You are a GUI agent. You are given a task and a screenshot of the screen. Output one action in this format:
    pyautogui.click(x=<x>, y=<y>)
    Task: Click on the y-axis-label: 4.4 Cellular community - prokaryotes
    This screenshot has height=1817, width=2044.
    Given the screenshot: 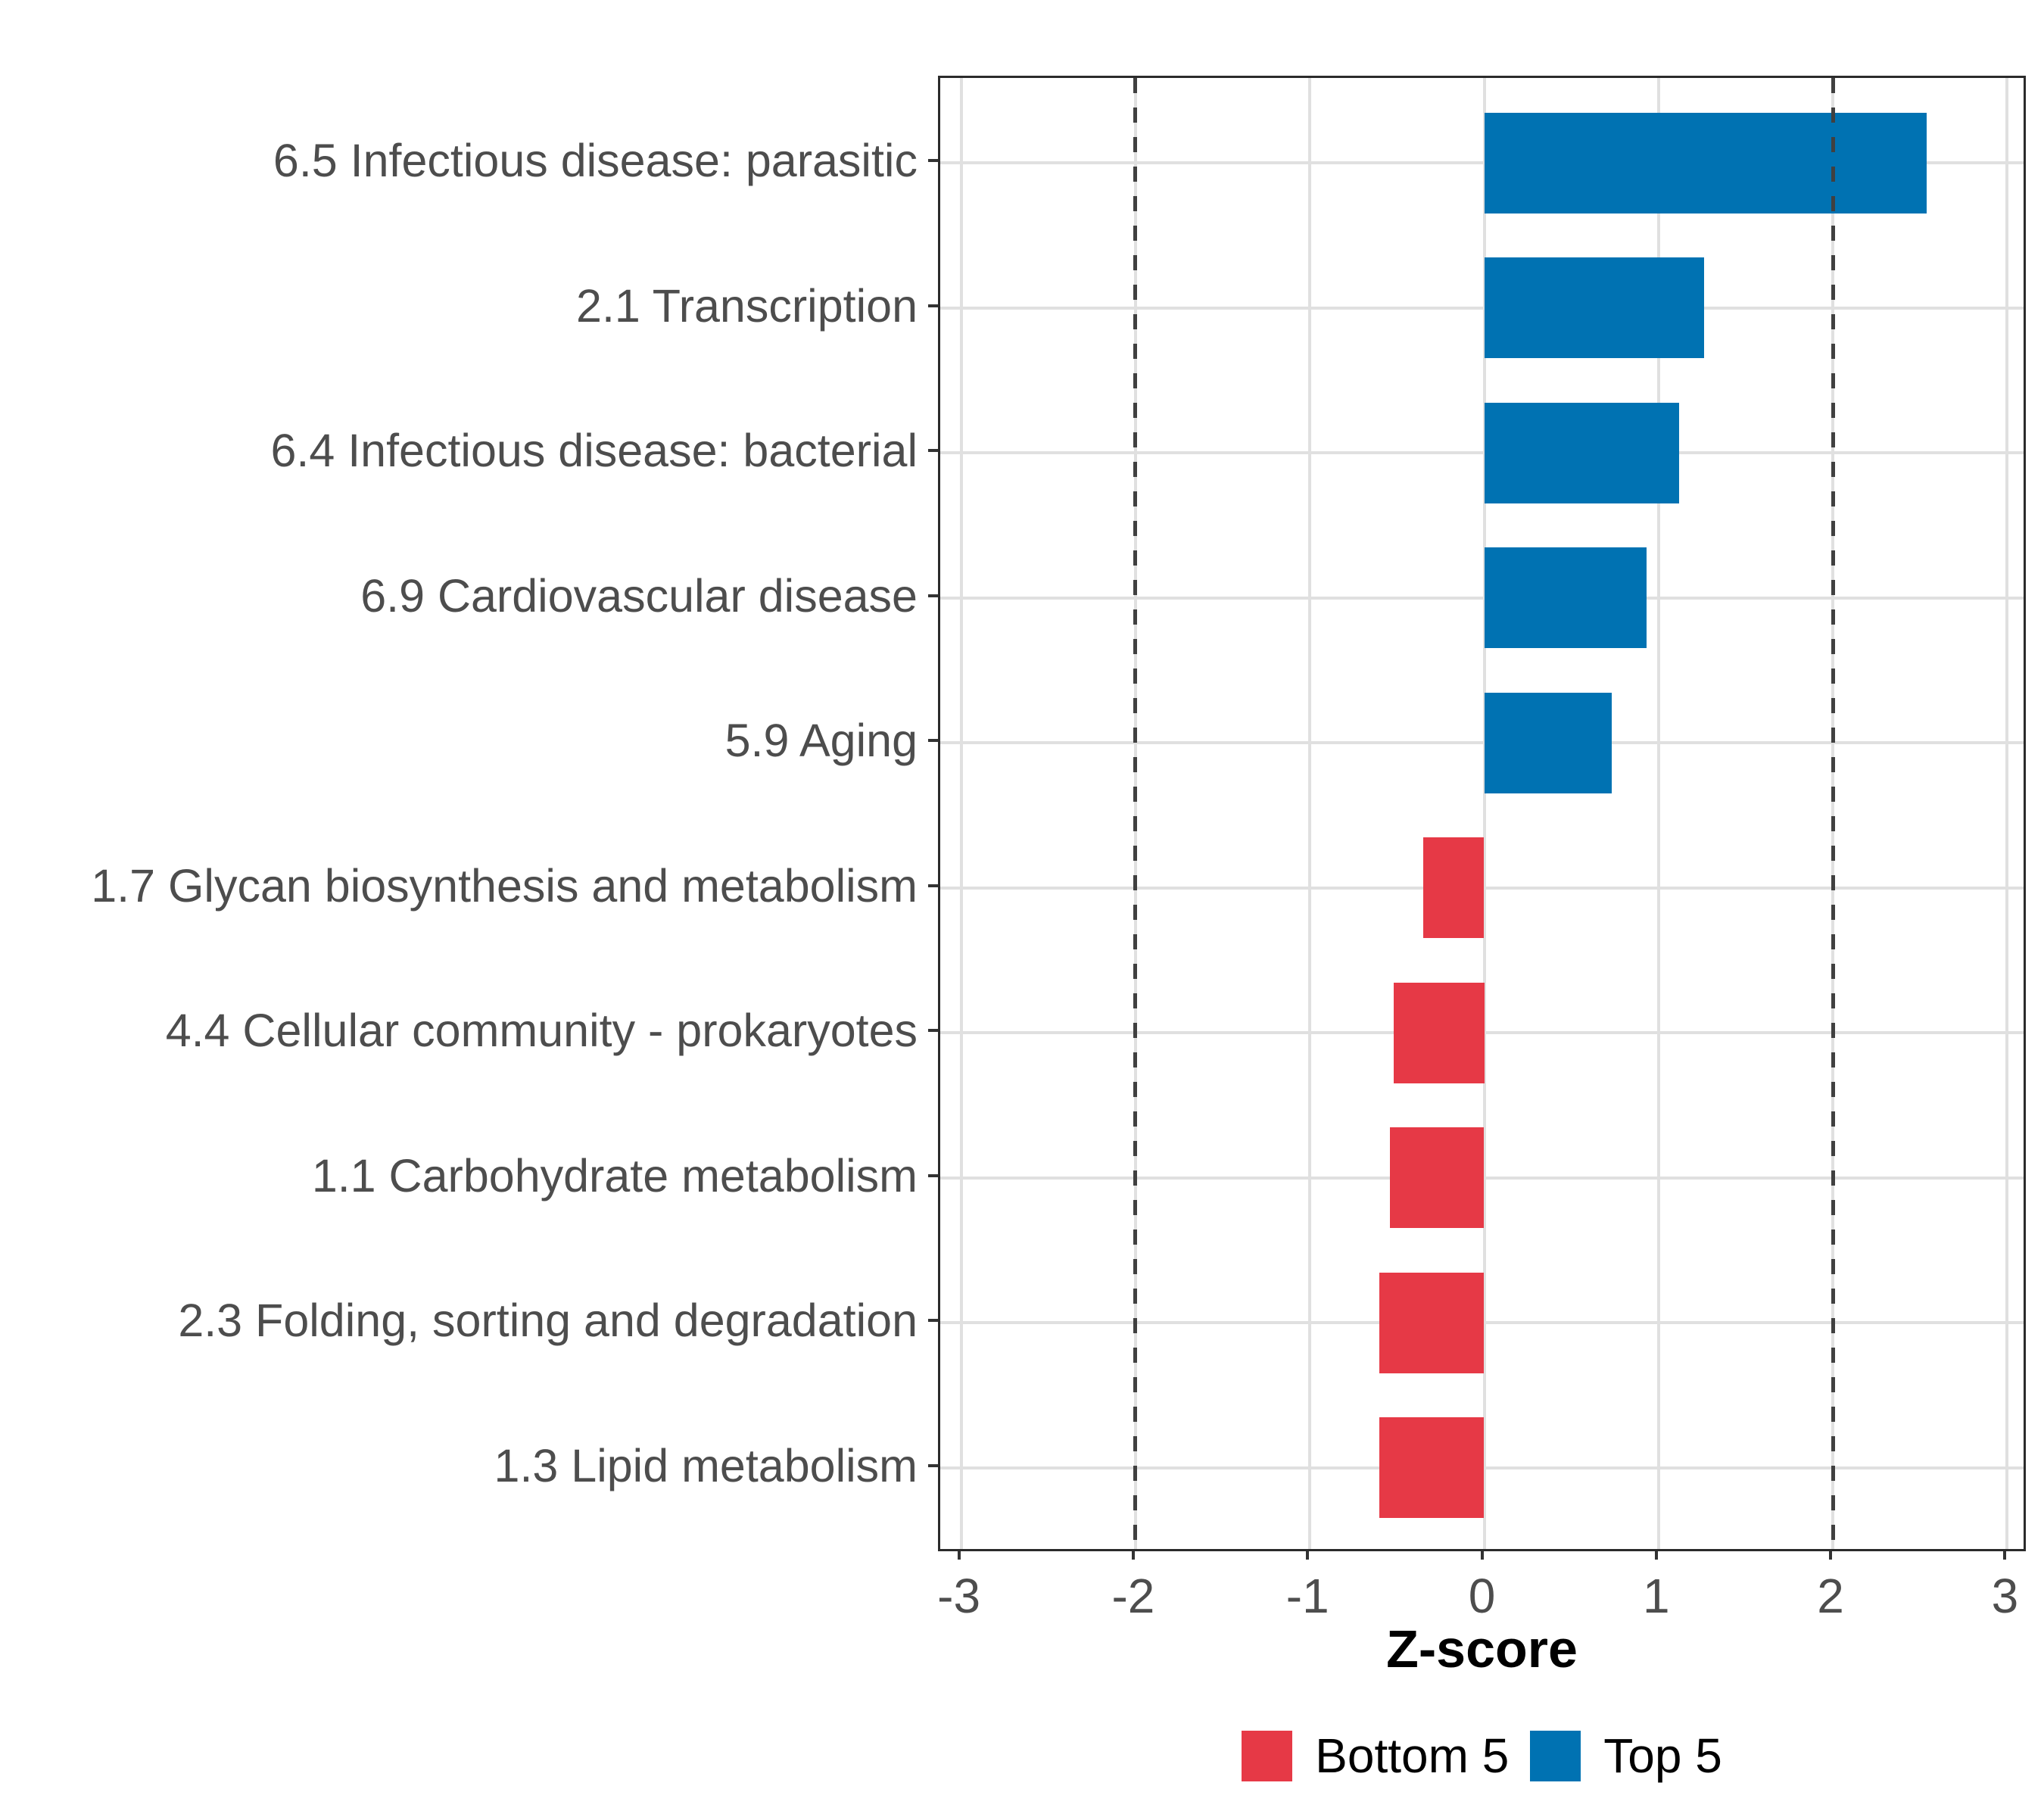 What is the action you would take?
    pyautogui.click(x=541, y=1030)
    